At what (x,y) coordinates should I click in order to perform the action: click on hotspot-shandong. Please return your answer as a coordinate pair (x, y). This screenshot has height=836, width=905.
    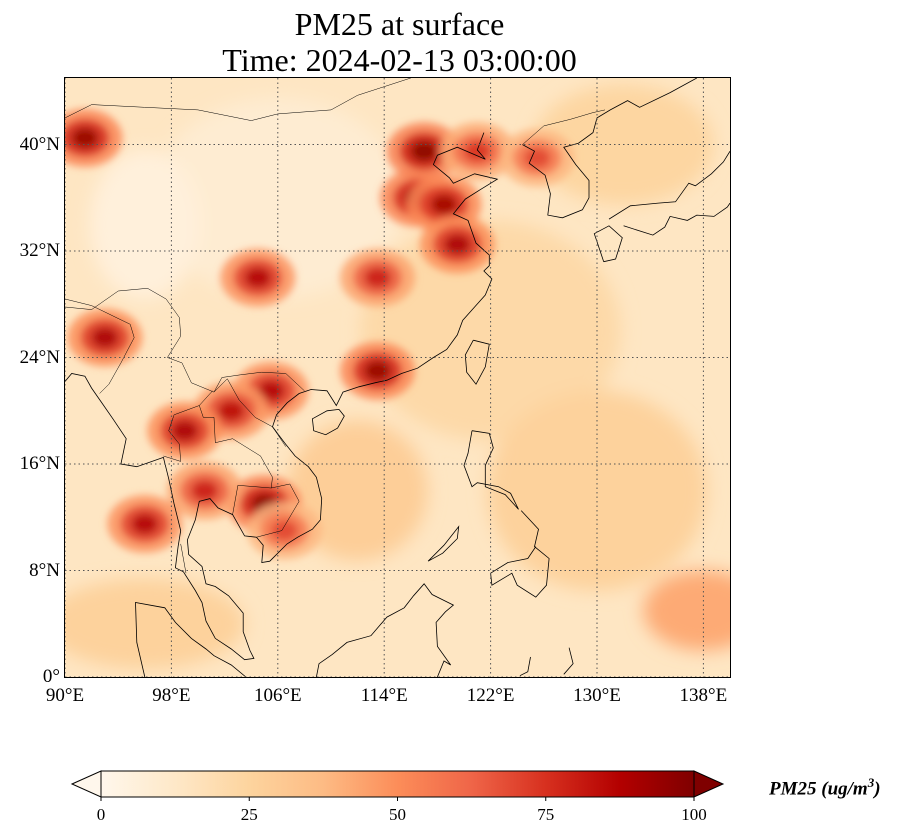
    Looking at the image, I should click on (444, 204).